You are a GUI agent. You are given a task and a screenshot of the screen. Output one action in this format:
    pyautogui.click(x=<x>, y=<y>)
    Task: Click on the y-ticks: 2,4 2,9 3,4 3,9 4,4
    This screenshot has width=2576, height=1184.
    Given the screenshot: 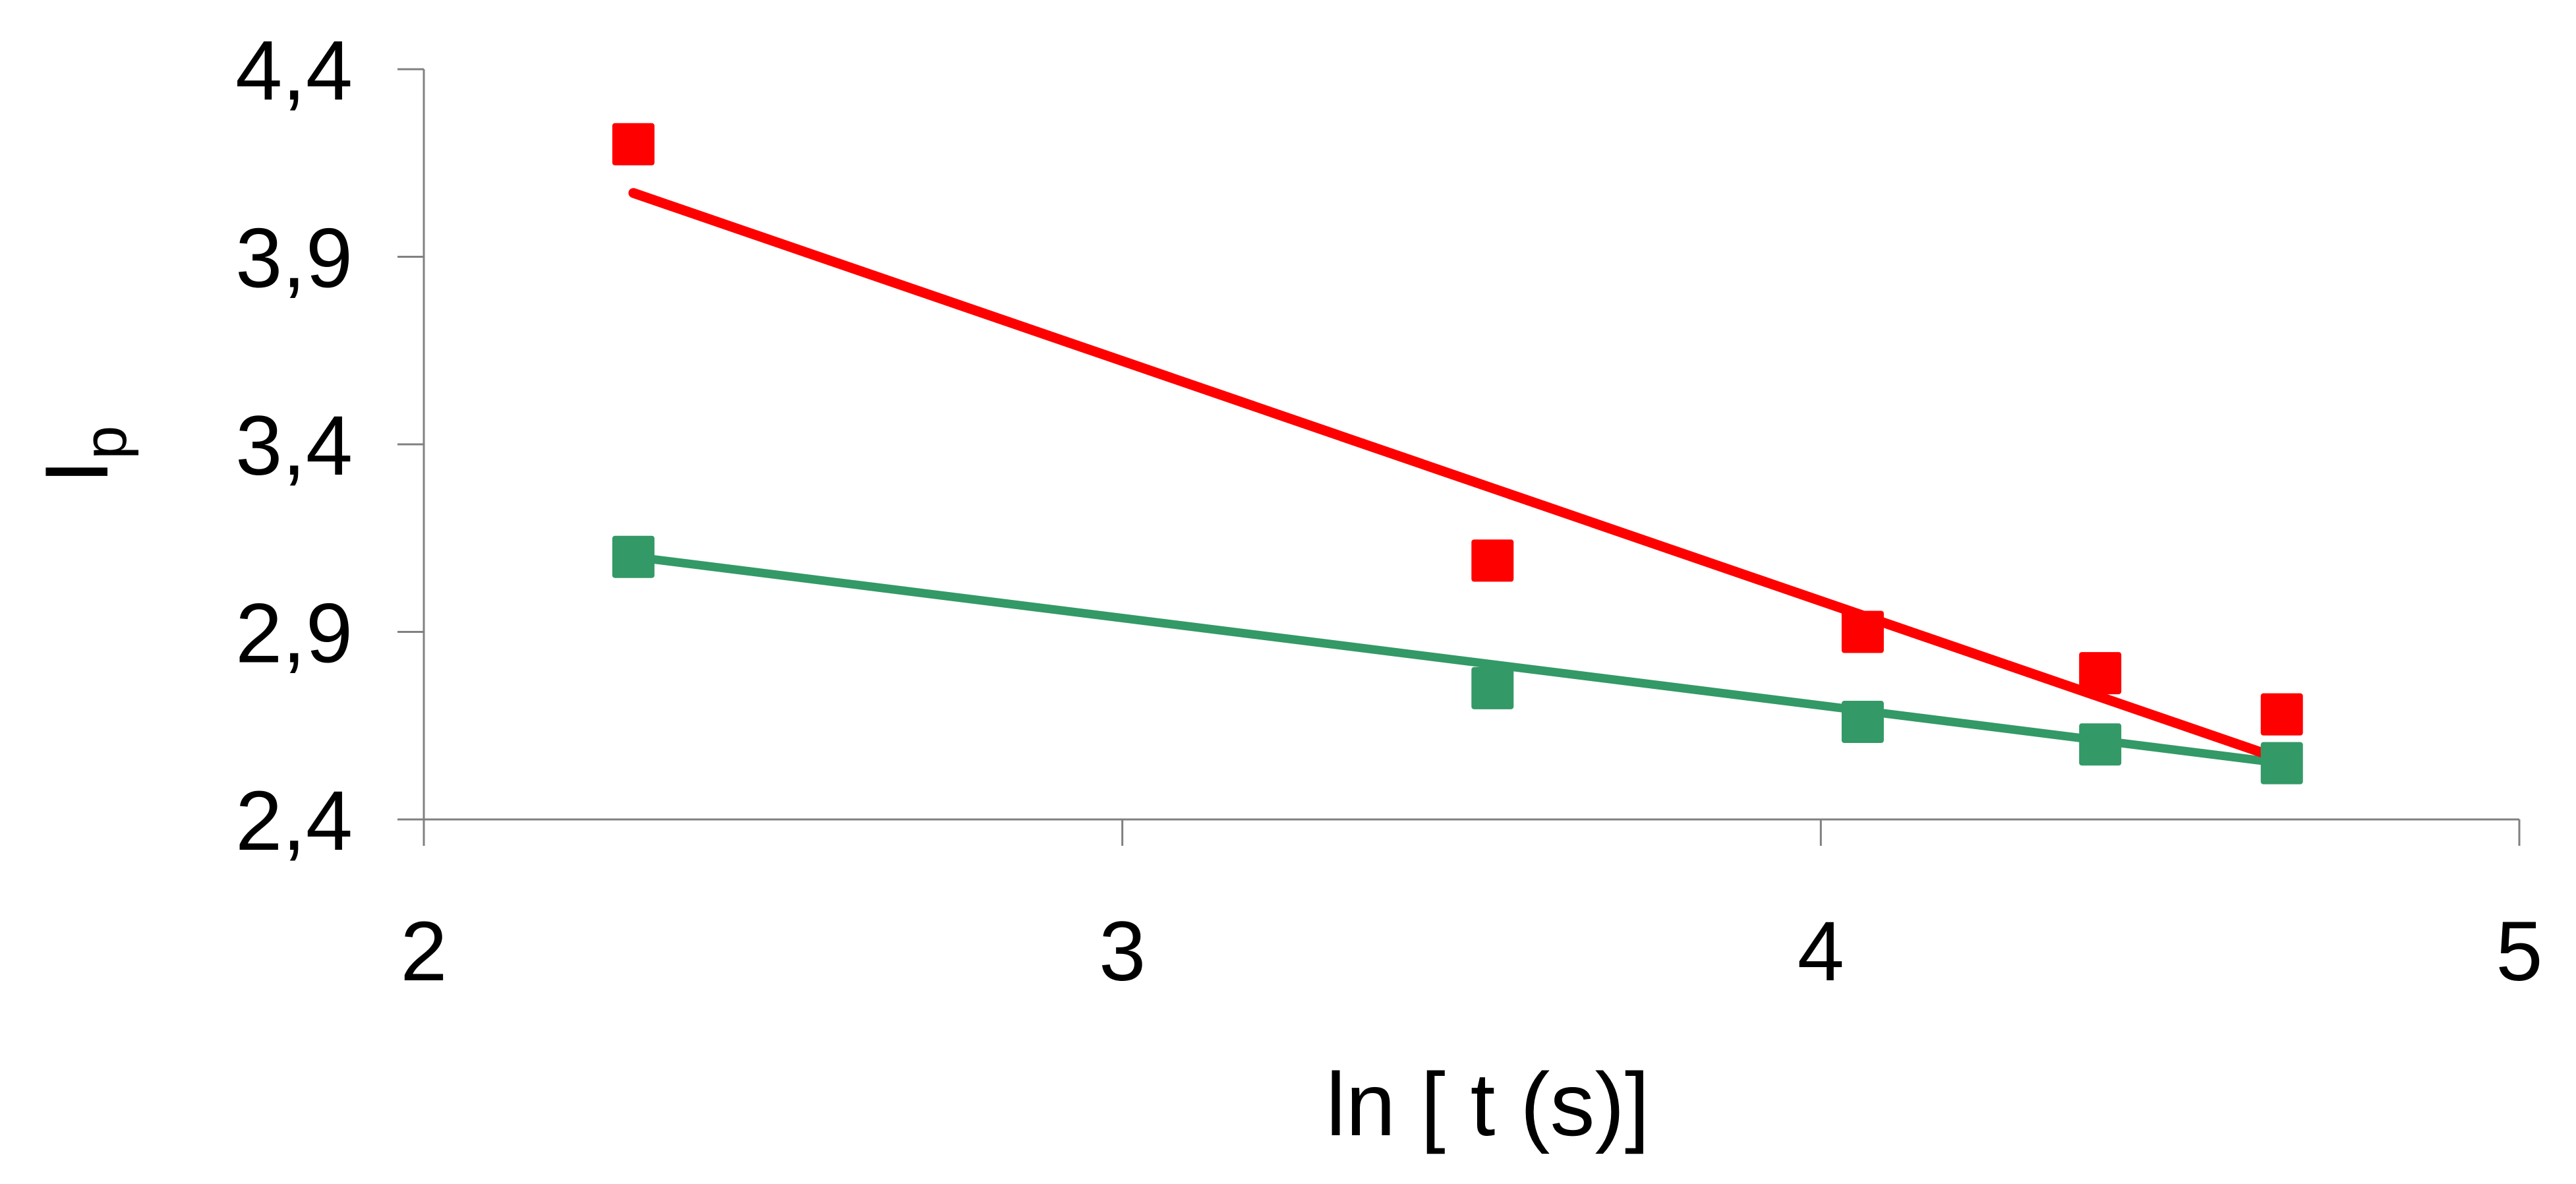 What is the action you would take?
    pyautogui.click(x=329, y=446)
    